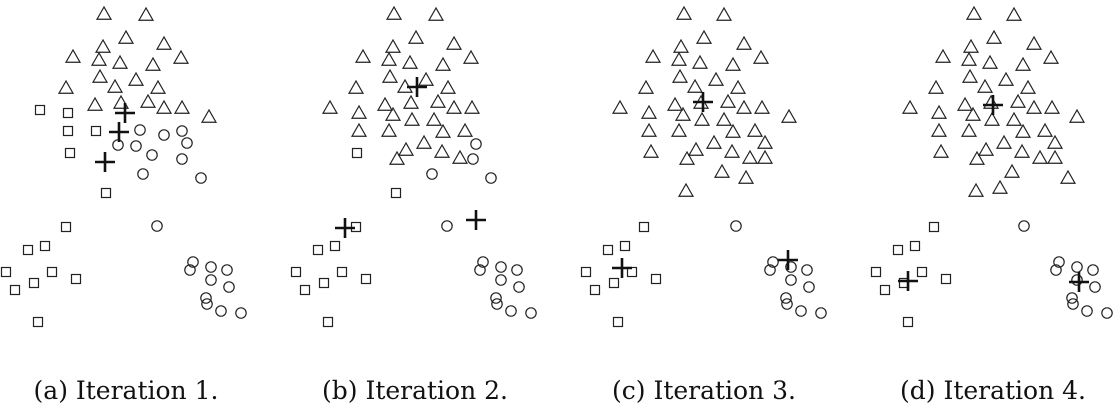 This screenshot has width=1120, height=411. I want to click on caption-iteration-2: (b) Iteration 2., so click(415, 390).